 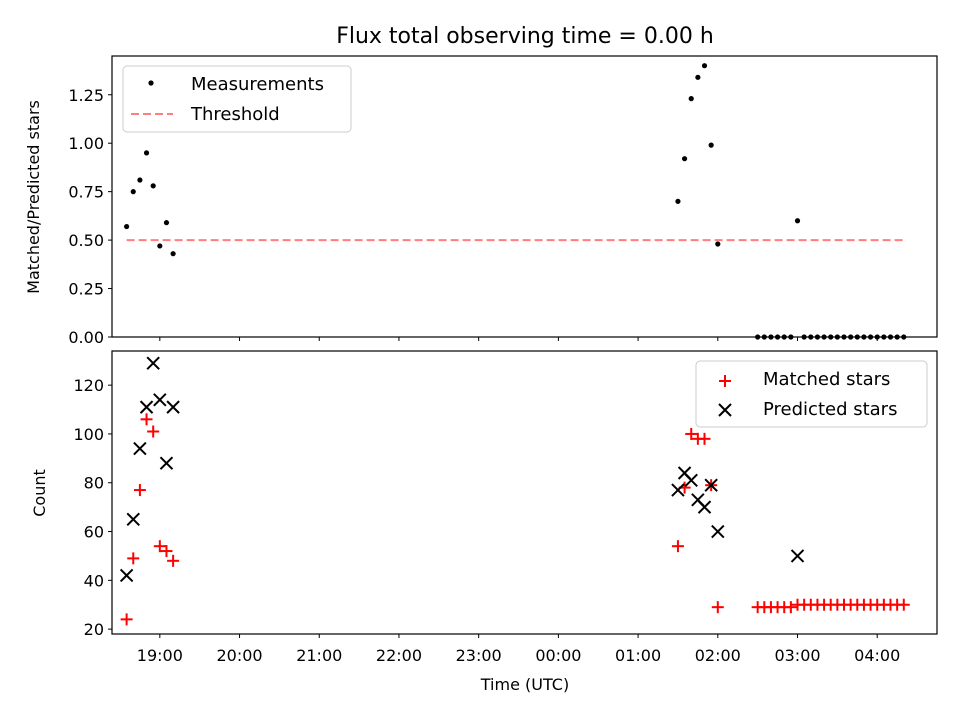 What do you see at coordinates (94, 629) in the screenshot?
I see `bottom-y-tick-label: 20` at bounding box center [94, 629].